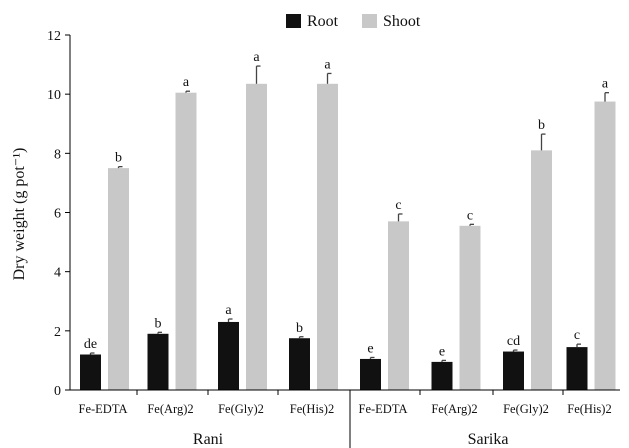 This screenshot has height=448, width=629. I want to click on y-tick-label: 6, so click(57, 214).